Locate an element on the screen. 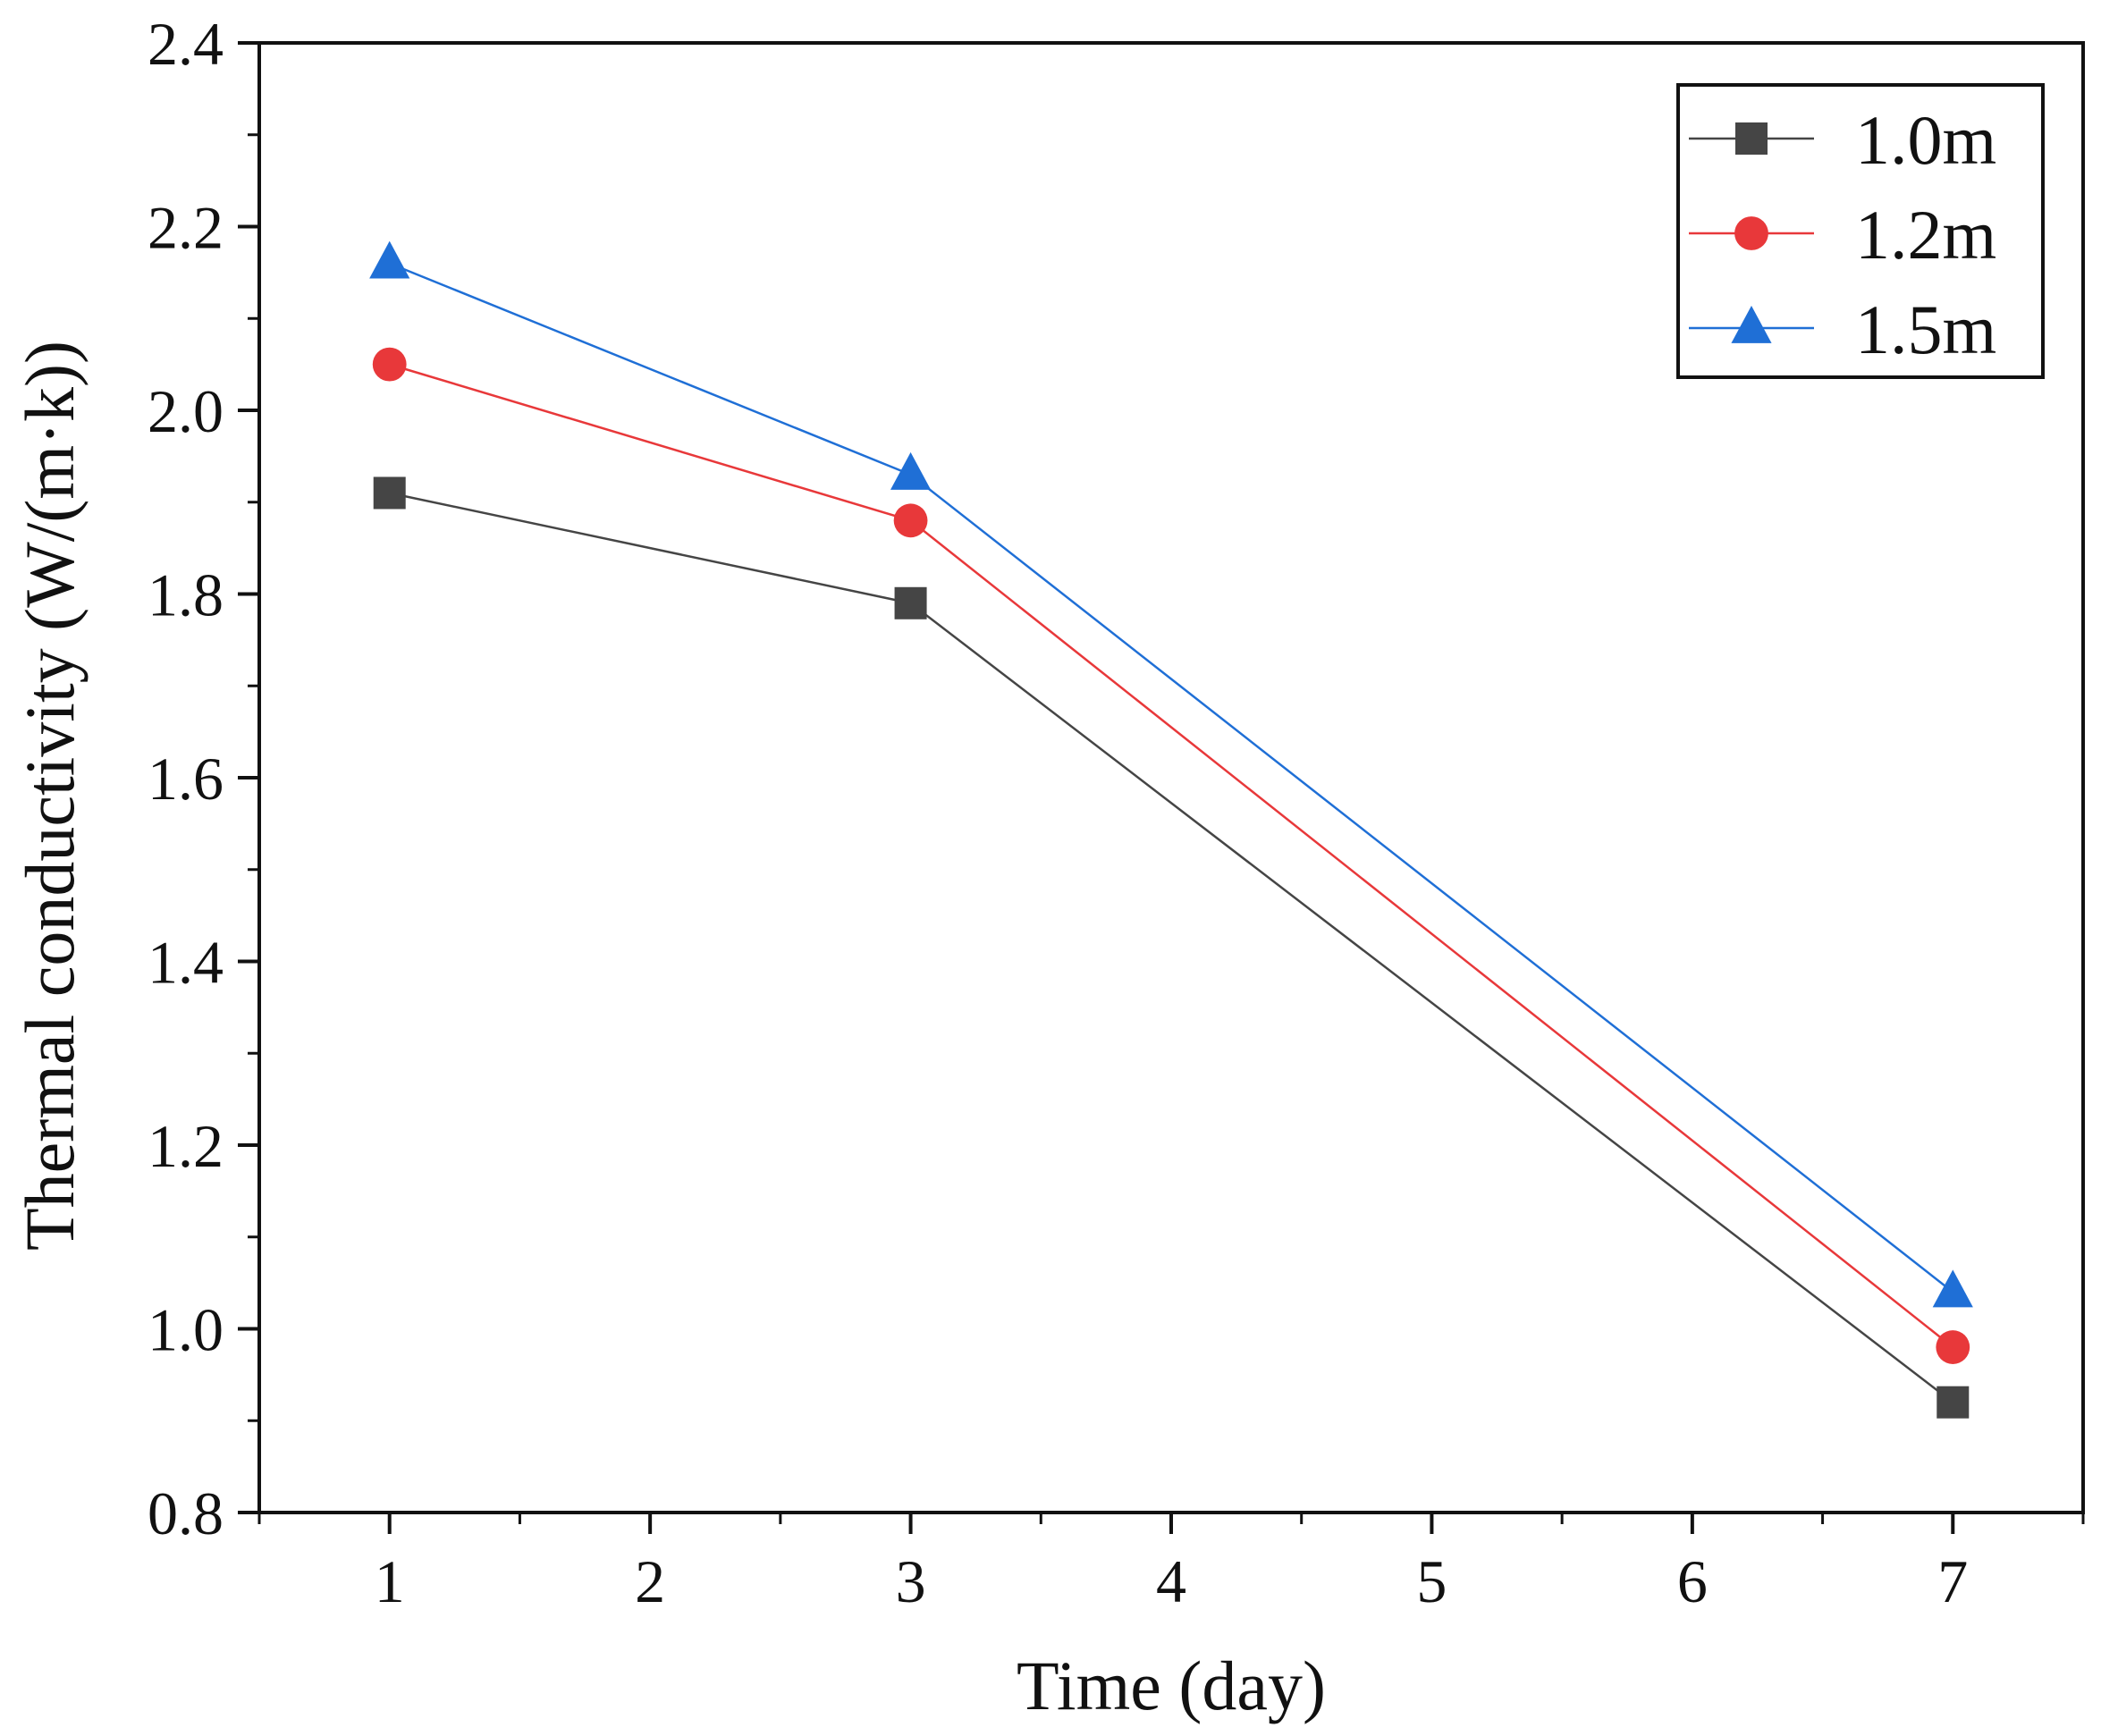 The height and width of the screenshot is (1736, 2101). x-tick-label: 1 is located at coordinates (390, 1581).